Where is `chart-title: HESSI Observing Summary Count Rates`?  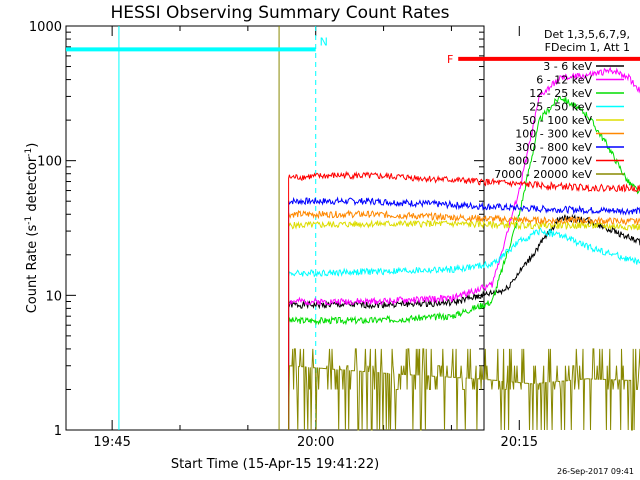 chart-title: HESSI Observing Summary Count Rates is located at coordinates (279, 13).